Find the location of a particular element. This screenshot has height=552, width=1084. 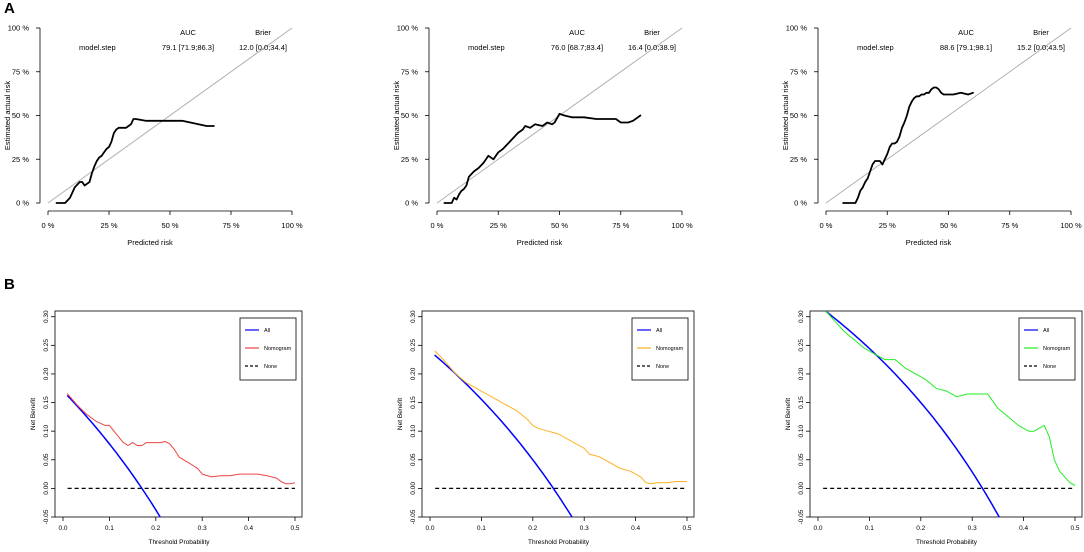

auc-value: 79.1 [71.9;86.3] is located at coordinates (188, 47).